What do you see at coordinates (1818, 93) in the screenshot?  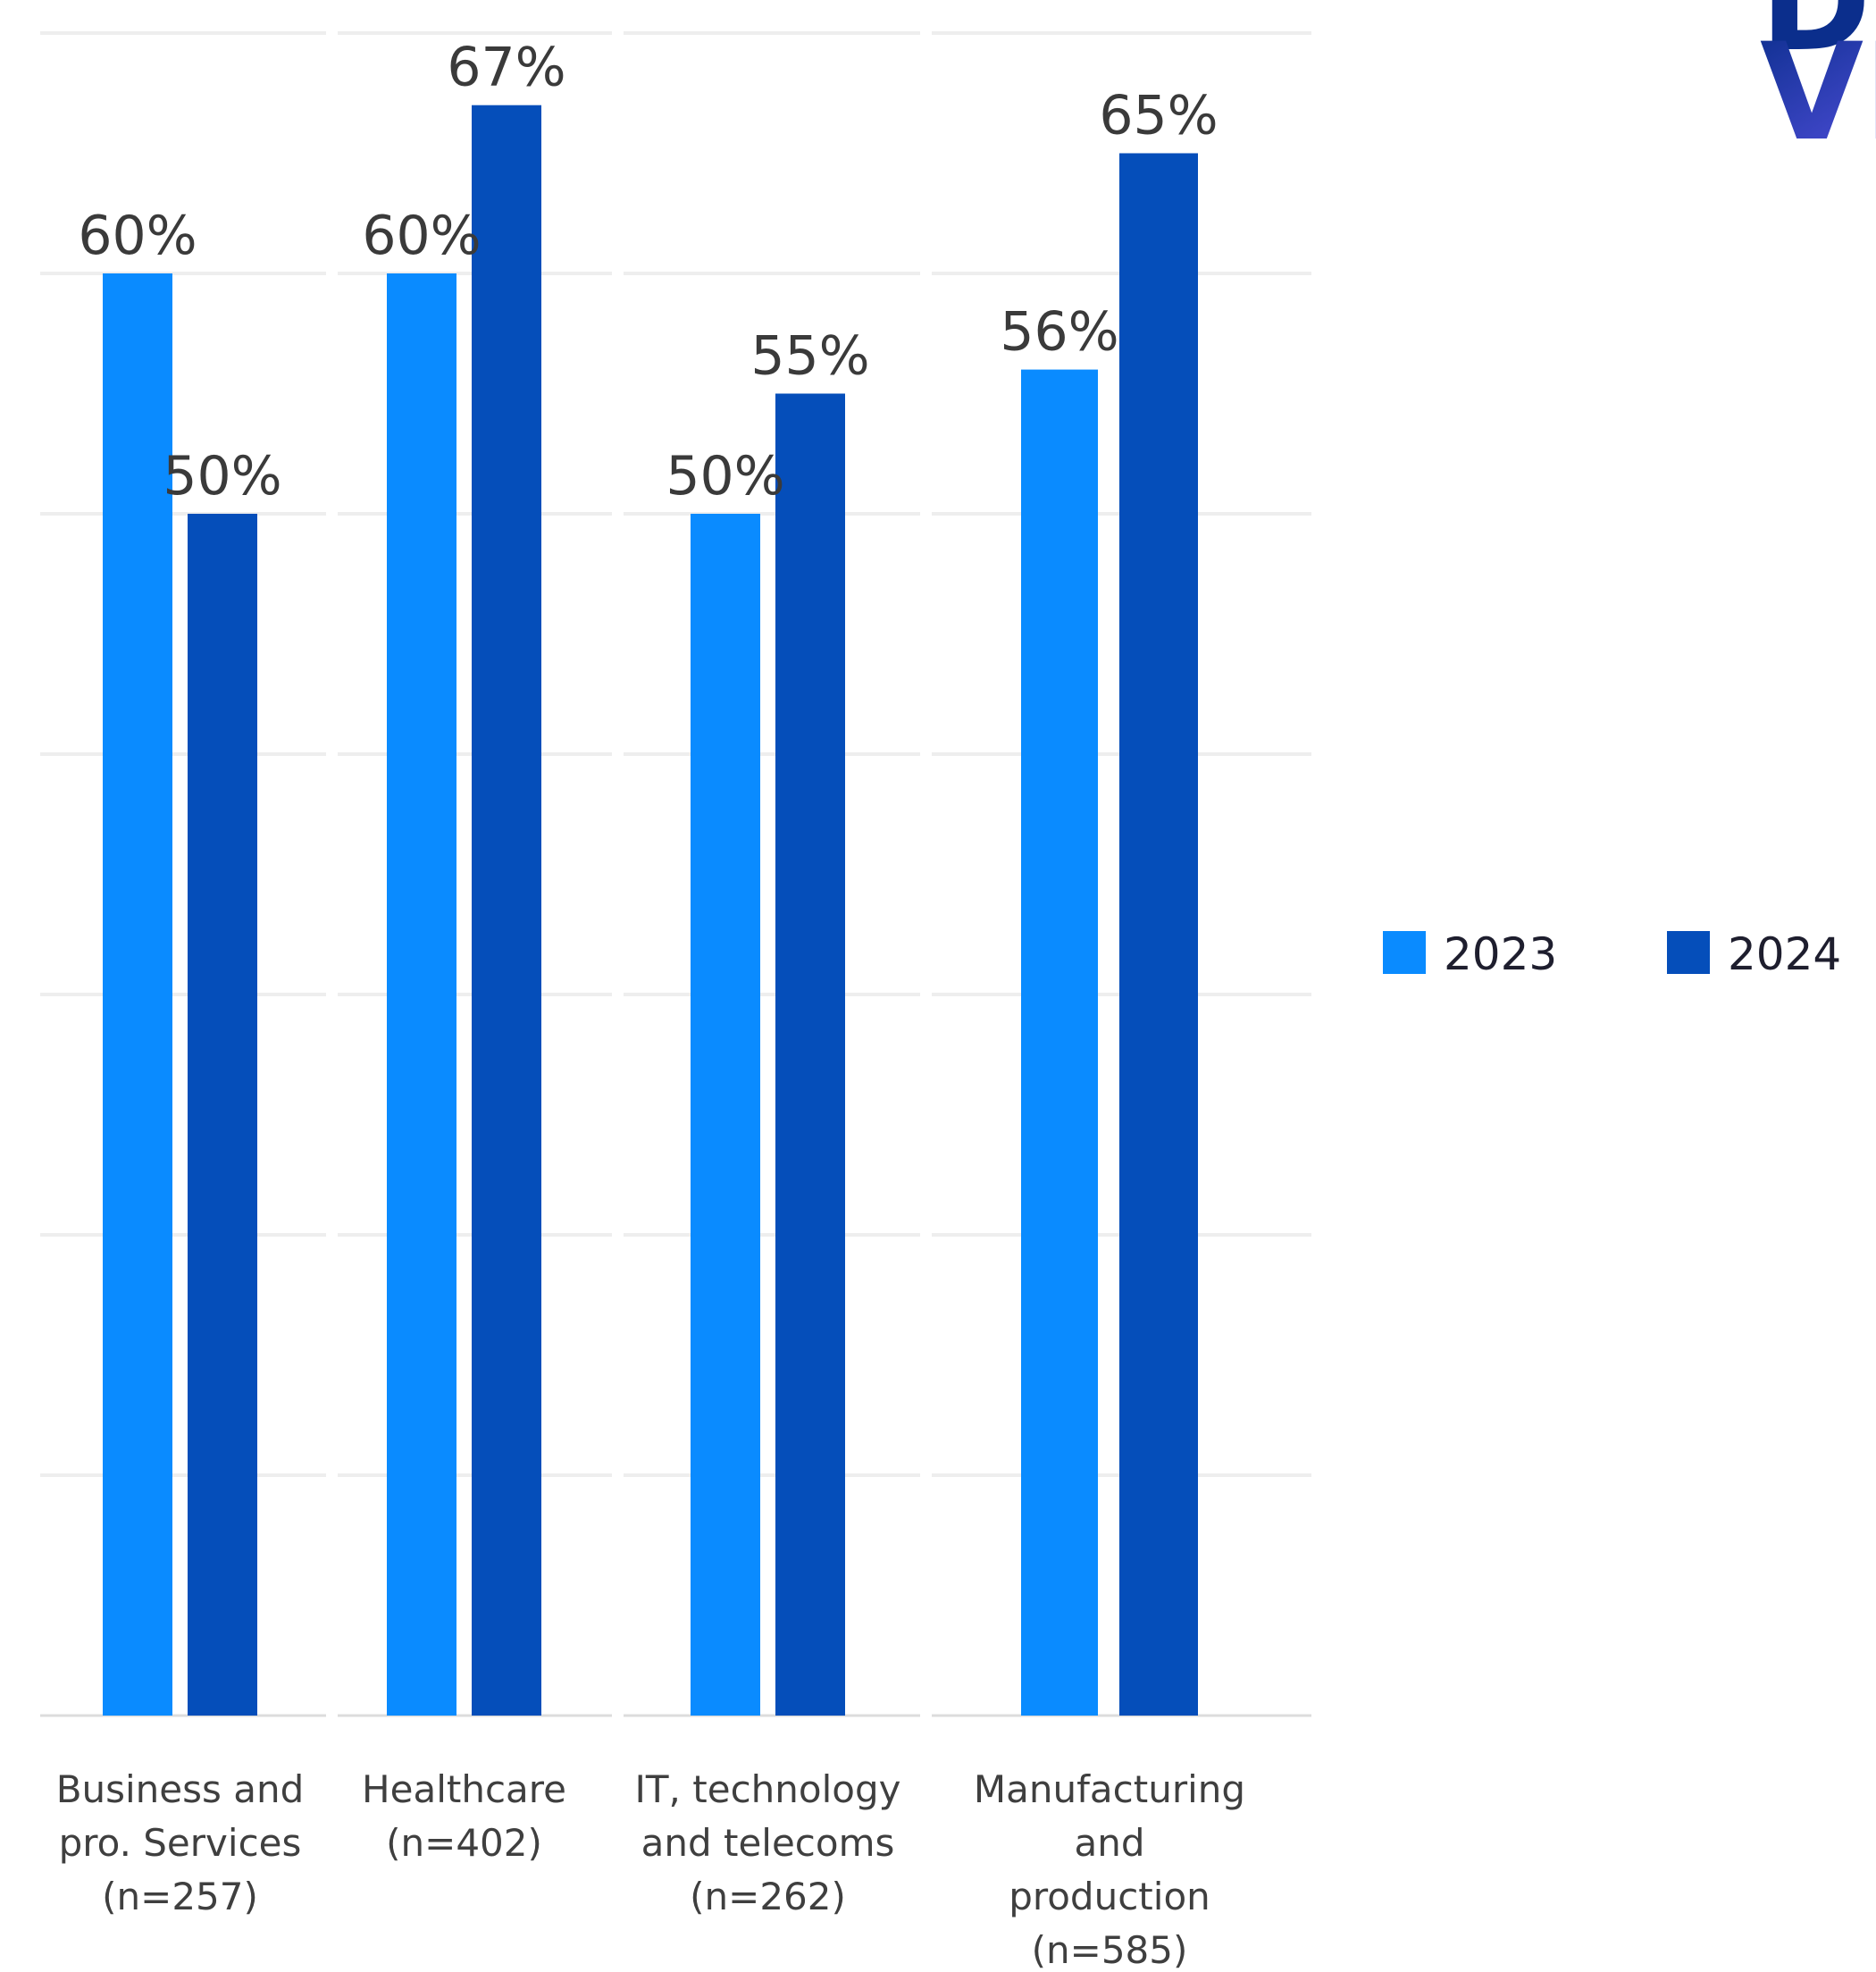 I see `logo-line-2: VIS` at bounding box center [1818, 93].